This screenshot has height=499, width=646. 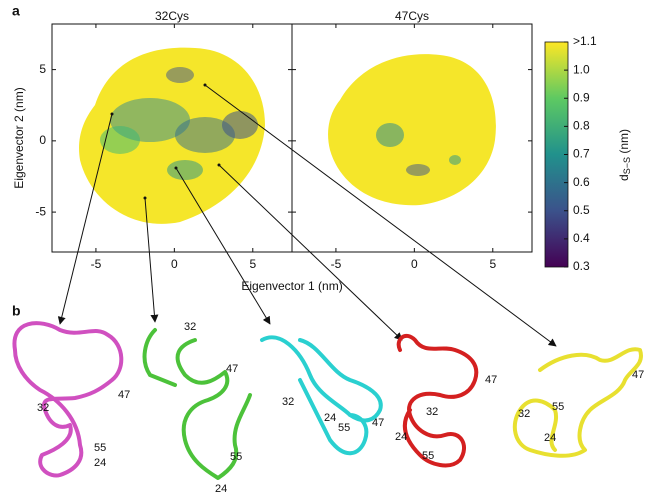 What do you see at coordinates (42, 140) in the screenshot?
I see `y-tick-label: 0` at bounding box center [42, 140].